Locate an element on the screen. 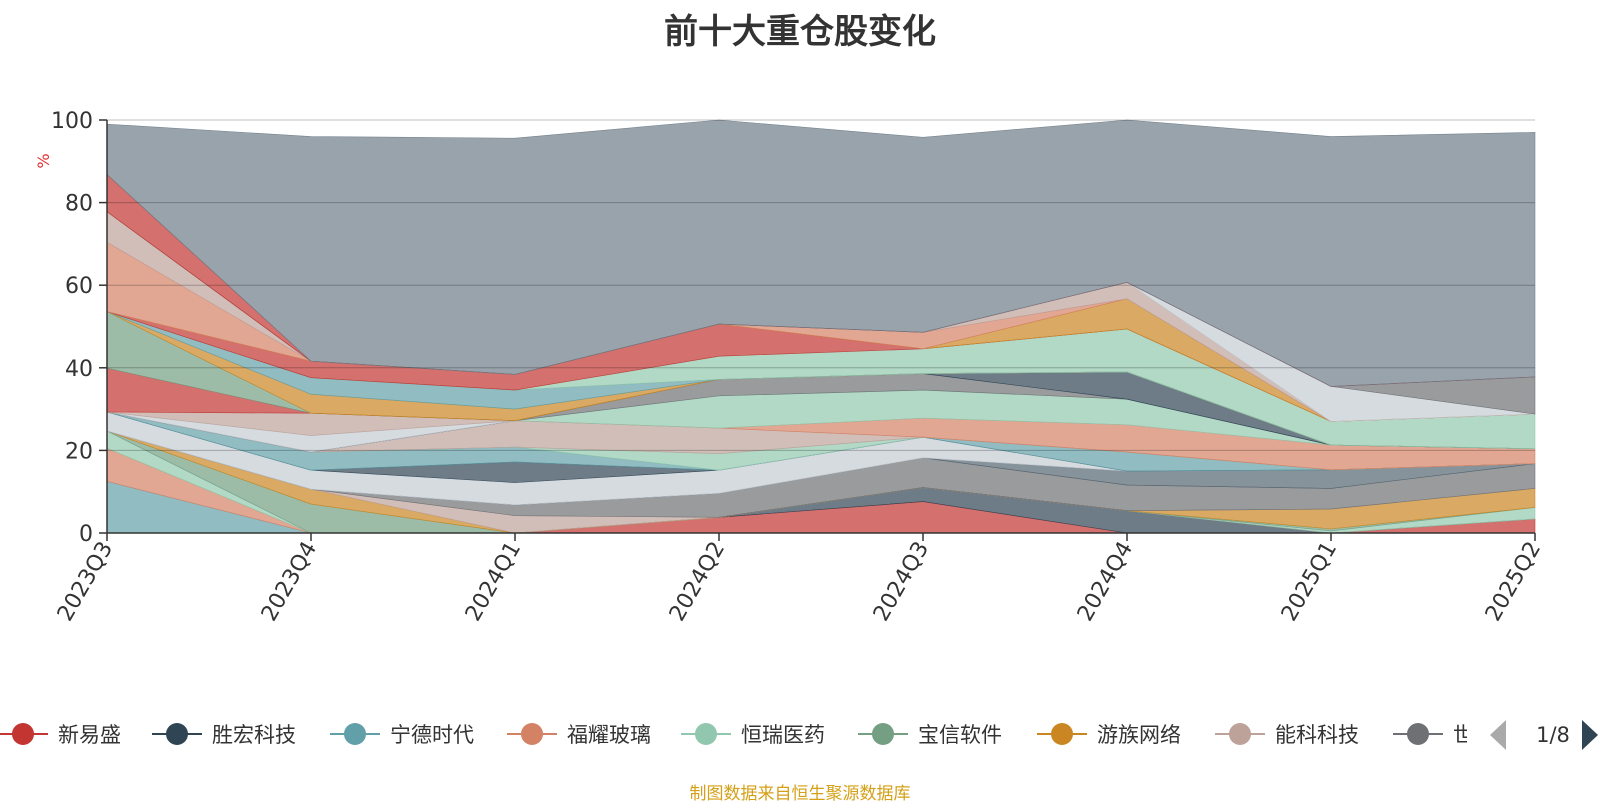 The image size is (1600, 804). legend-label: 游族网络 is located at coordinates (1139, 735).